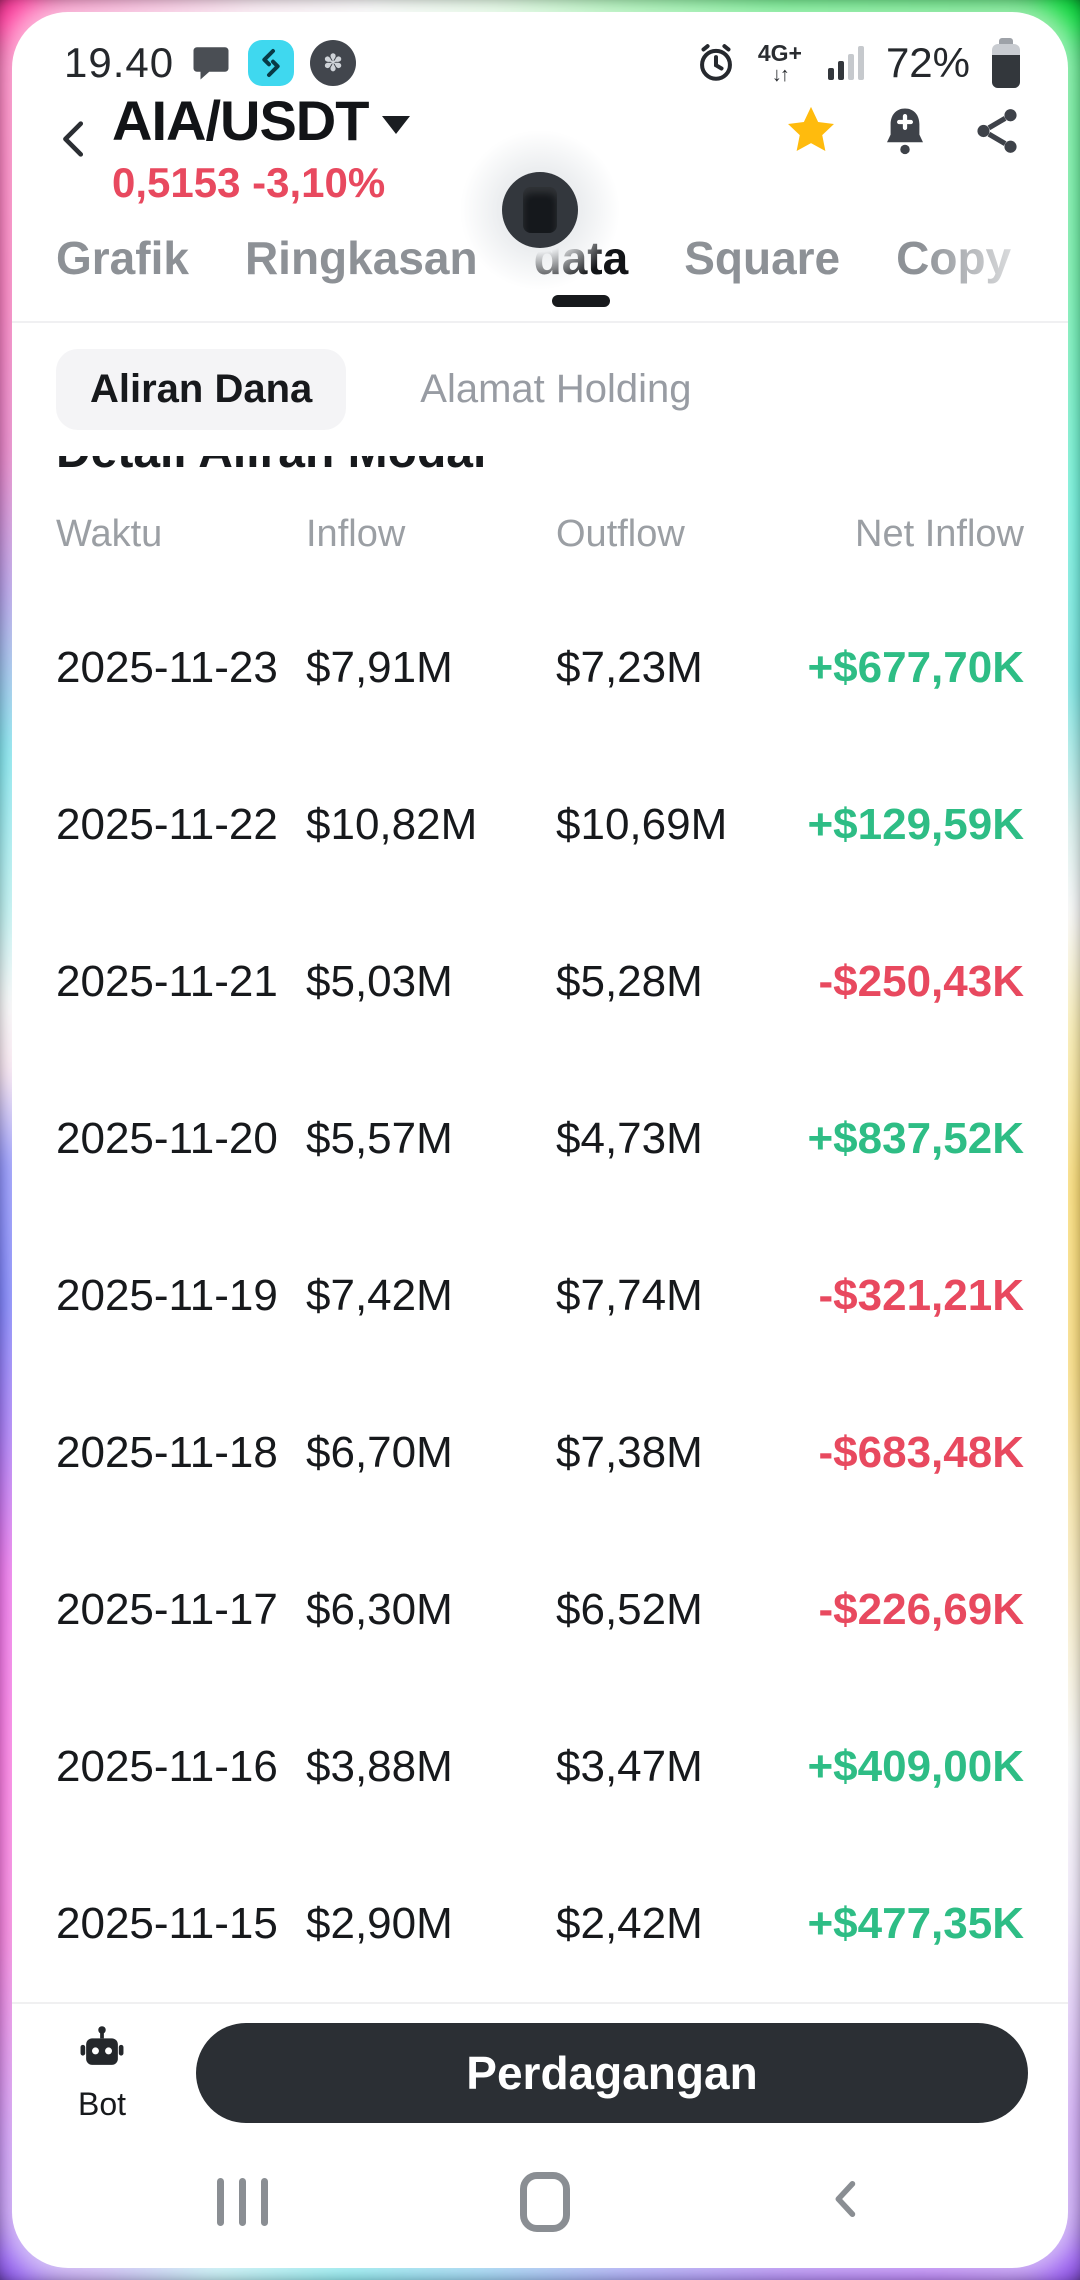  I want to click on tab-bot: Bot, so click(1067, 276).